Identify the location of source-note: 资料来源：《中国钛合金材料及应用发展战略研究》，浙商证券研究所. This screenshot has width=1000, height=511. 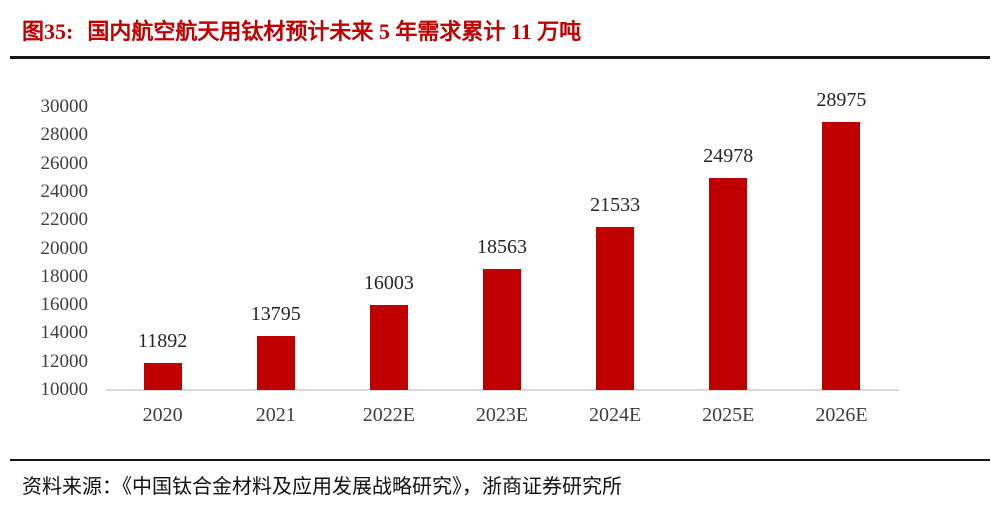
(322, 487).